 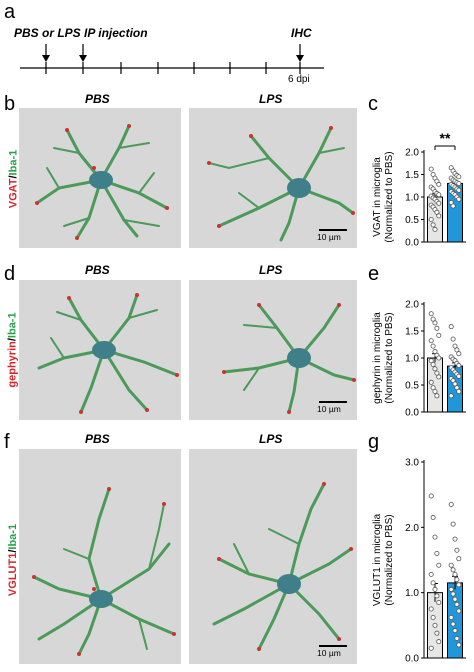 What do you see at coordinates (374, 274) in the screenshot?
I see `panel-letter-e: e` at bounding box center [374, 274].